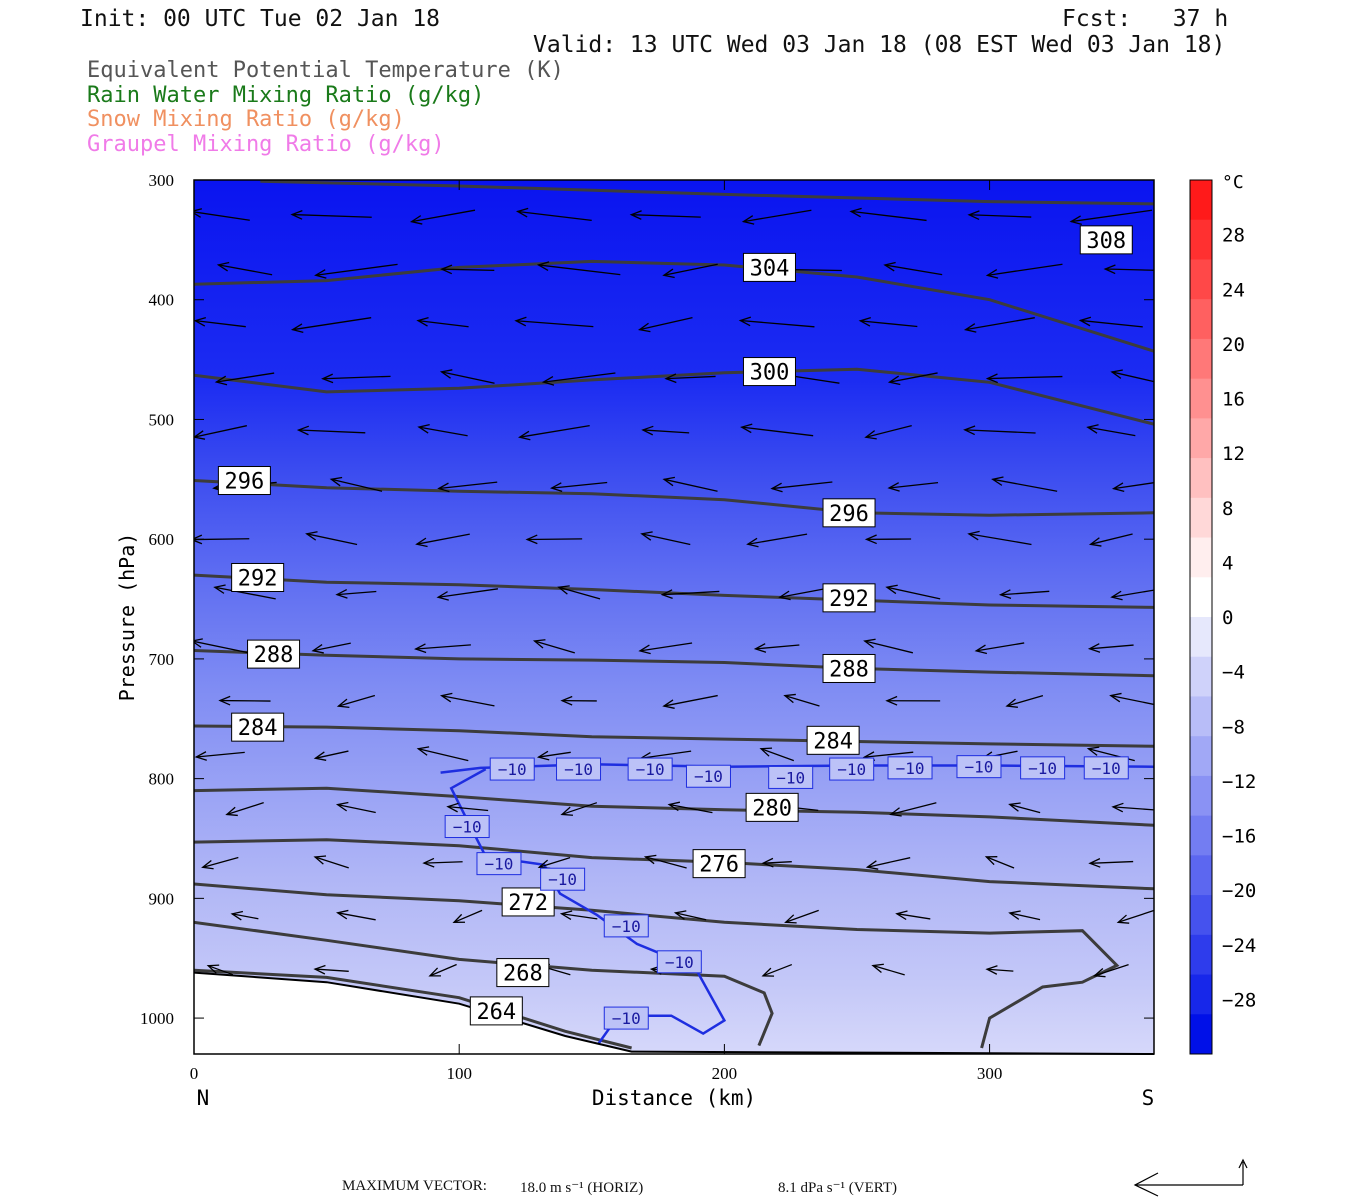 The width and height of the screenshot is (1350, 1200). Describe the element at coordinates (467, 827) in the screenshot. I see `isotherm-label-10: −10` at that location.